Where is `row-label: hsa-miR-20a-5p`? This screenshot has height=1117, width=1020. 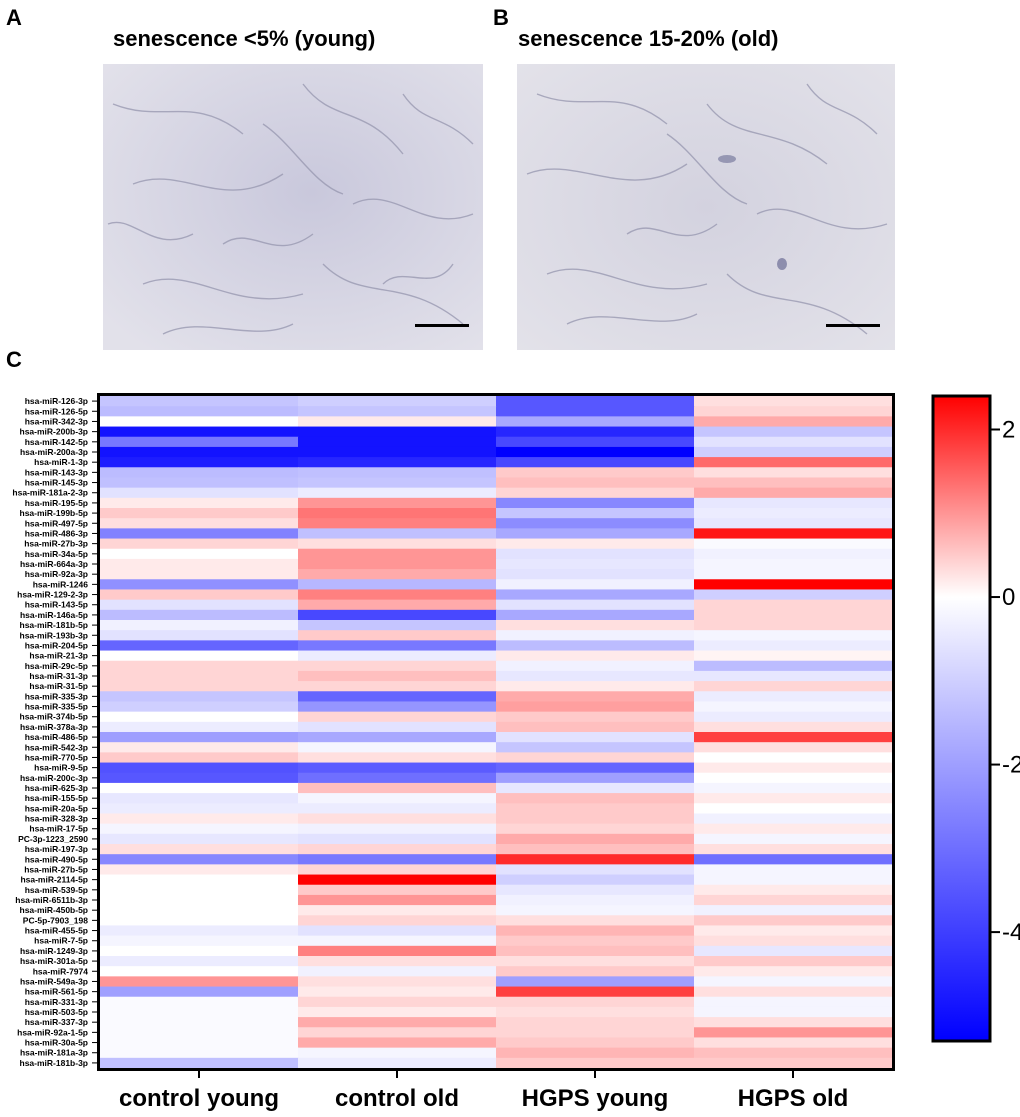 row-label: hsa-miR-20a-5p is located at coordinates (56, 808).